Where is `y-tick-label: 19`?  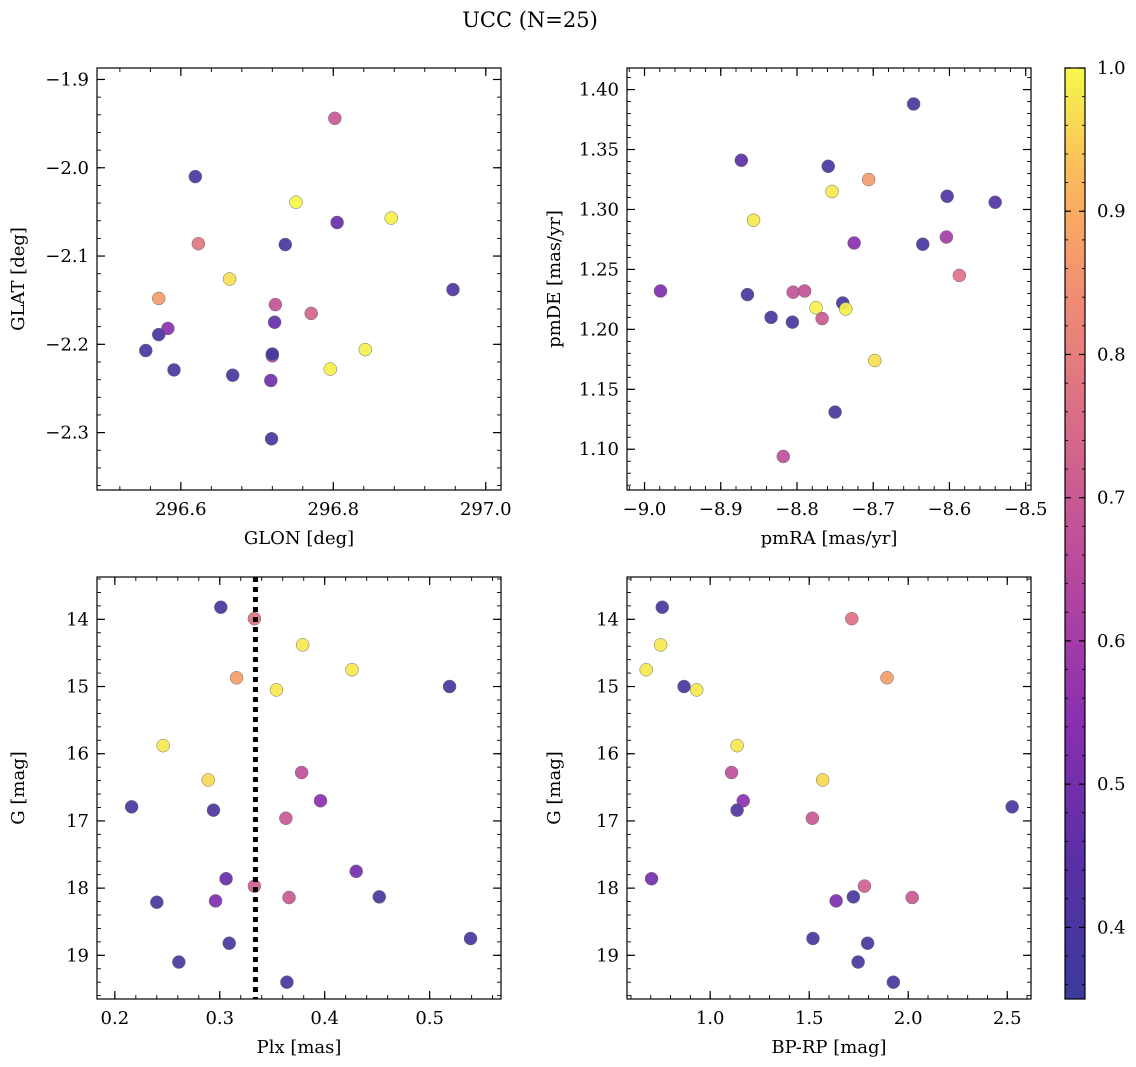
y-tick-label: 19 is located at coordinates (607, 955).